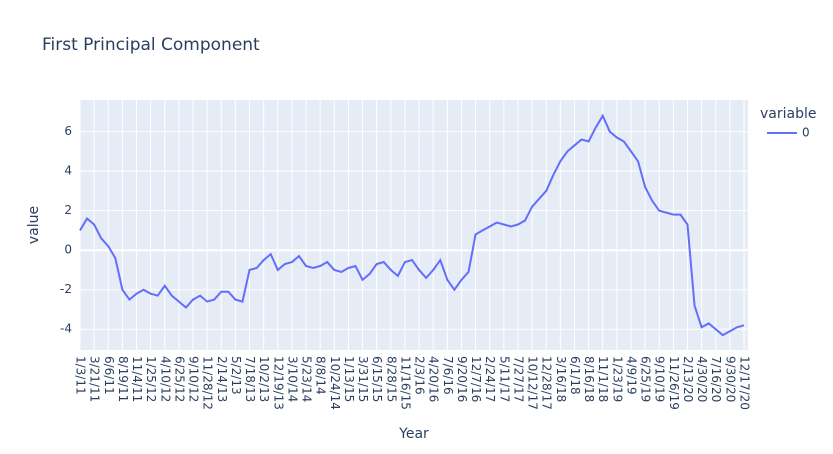 The height and width of the screenshot is (454, 833). I want to click on x-axis-title: Year, so click(413, 434).